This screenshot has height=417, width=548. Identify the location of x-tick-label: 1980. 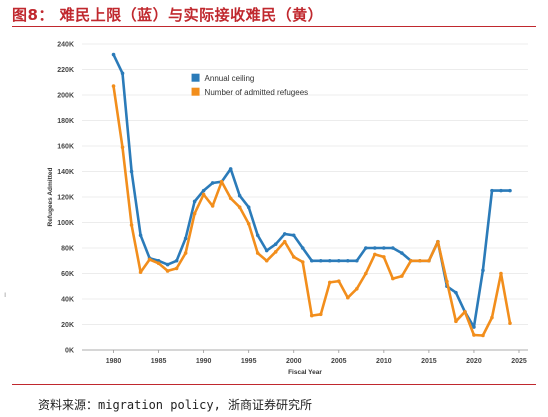
(114, 361).